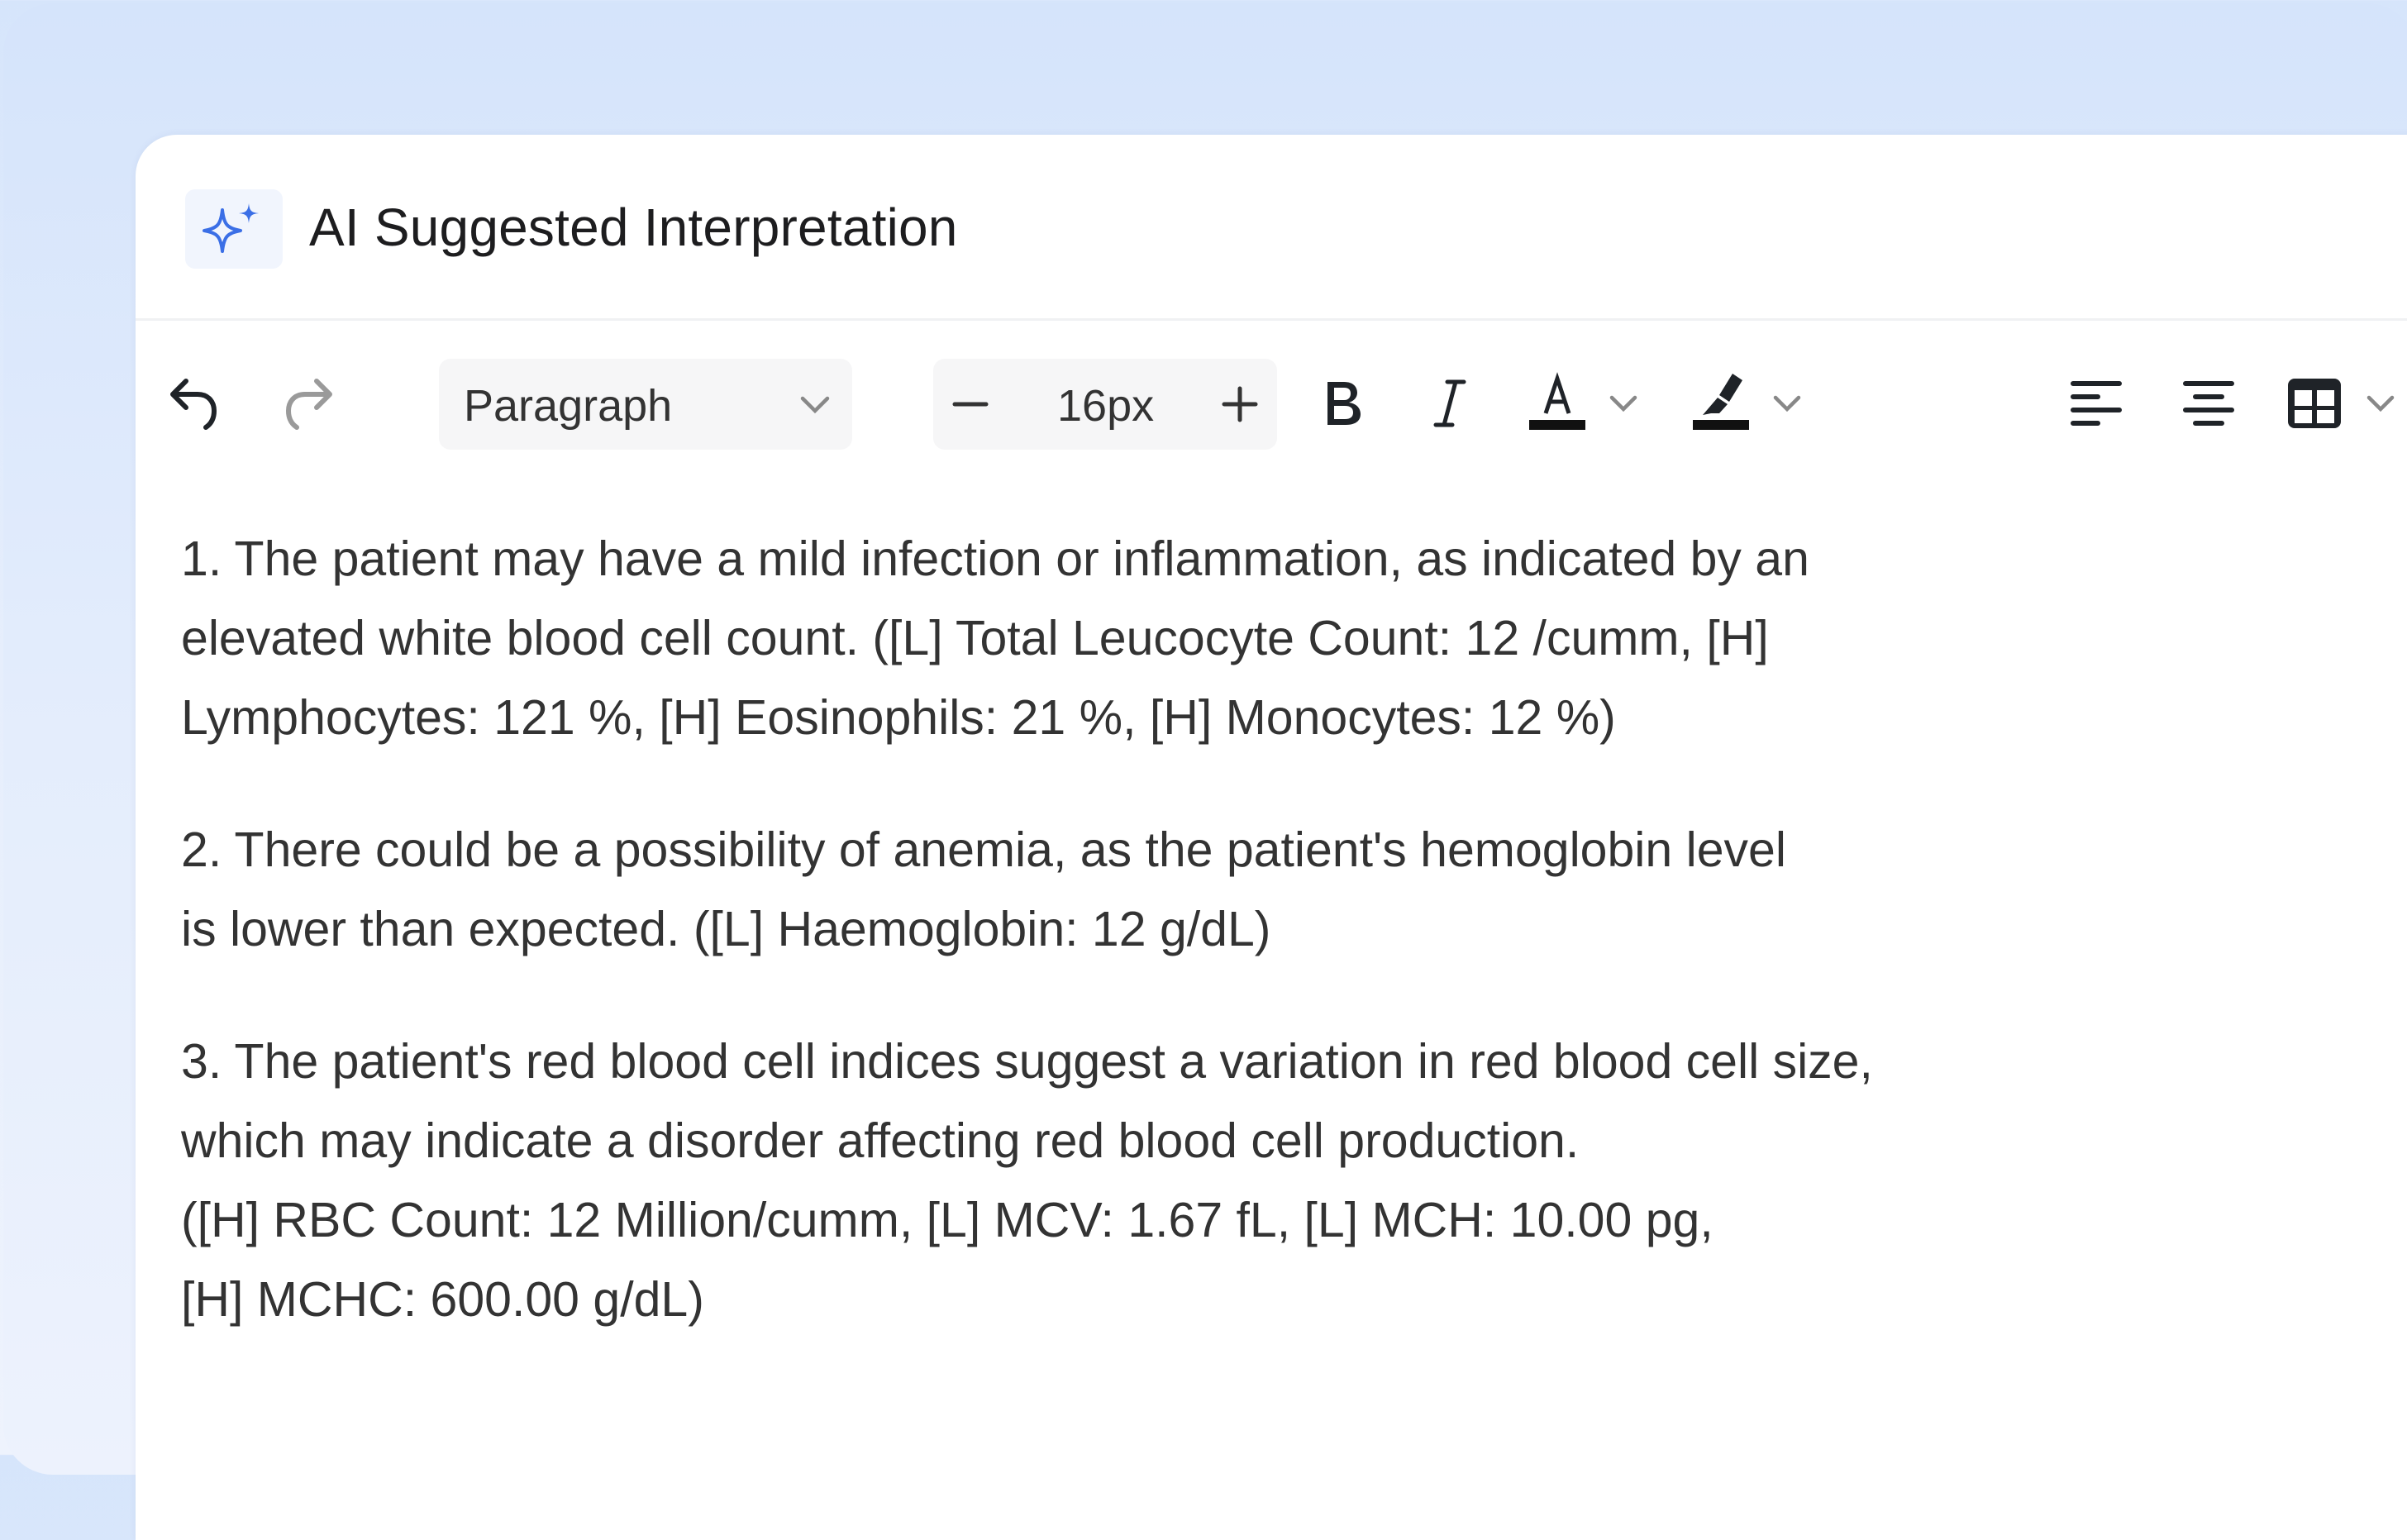 This screenshot has width=2407, height=1540. What do you see at coordinates (1240, 405) in the screenshot?
I see `plus-icon` at bounding box center [1240, 405].